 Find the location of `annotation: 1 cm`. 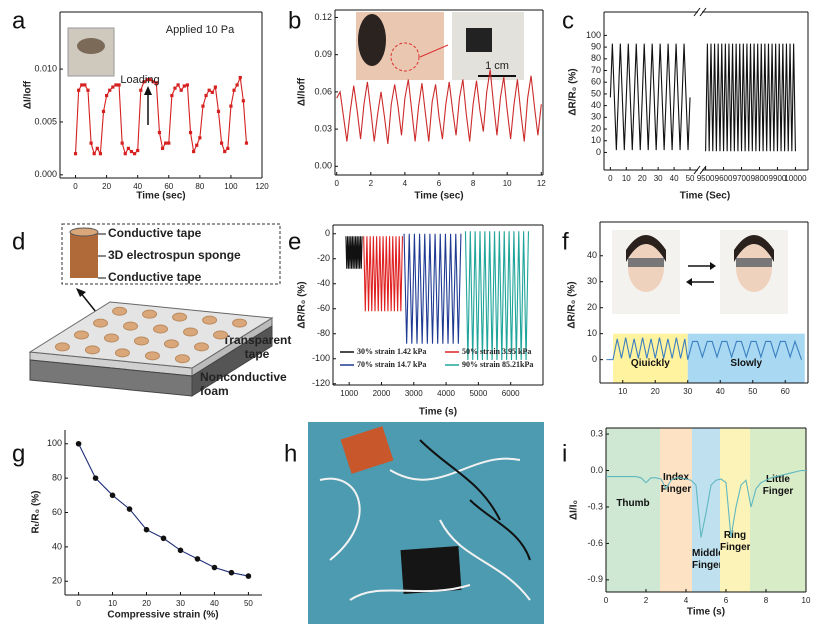

annotation: 1 cm is located at coordinates (497, 66).